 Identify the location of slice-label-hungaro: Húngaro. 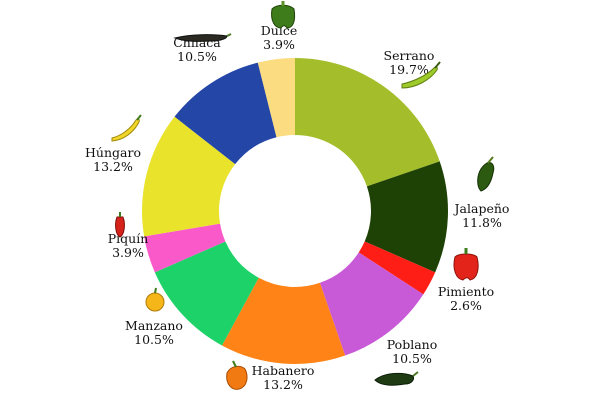
(113, 152).